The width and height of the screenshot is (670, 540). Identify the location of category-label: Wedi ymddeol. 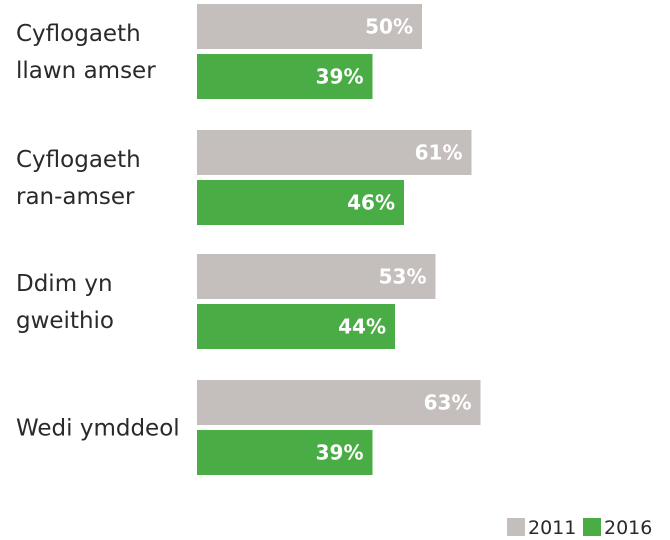
(98, 429).